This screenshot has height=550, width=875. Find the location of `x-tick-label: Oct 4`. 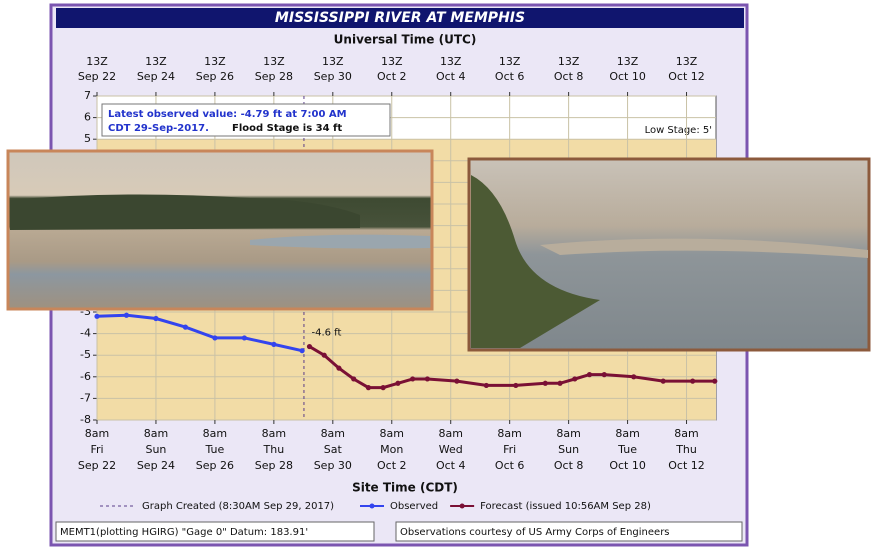

x-tick-label: Oct 4 is located at coordinates (451, 465).